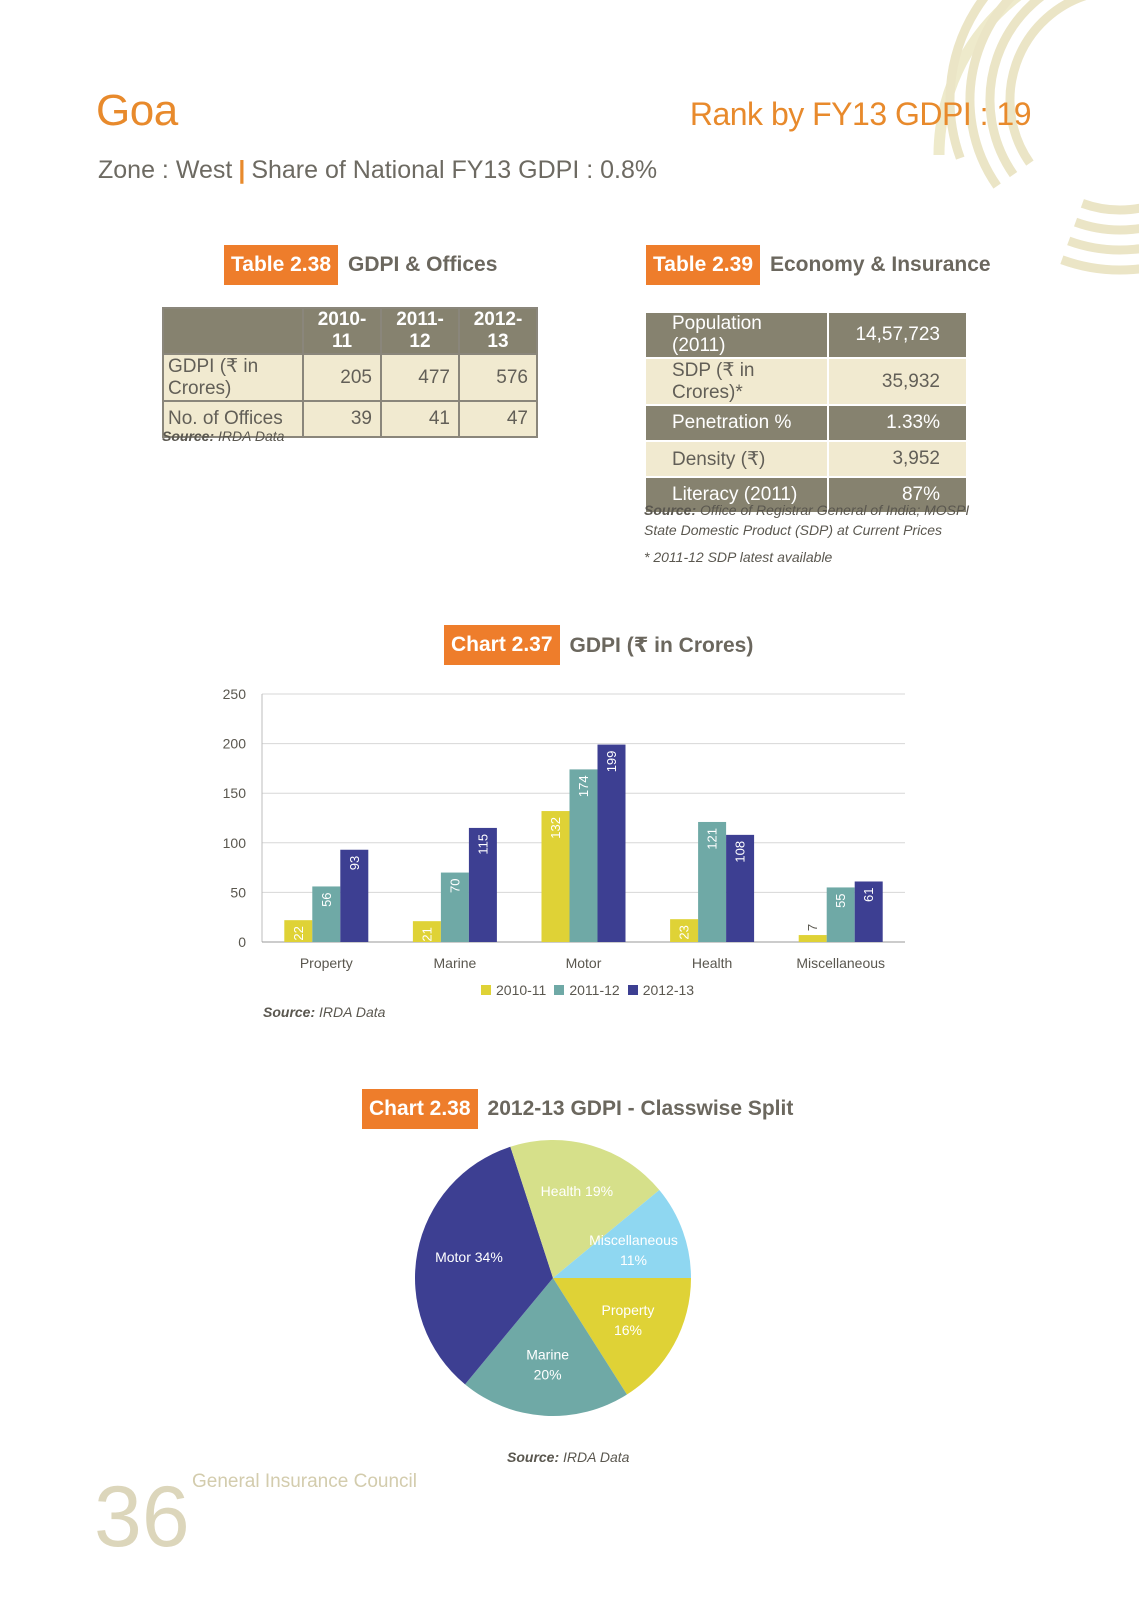 The height and width of the screenshot is (1600, 1139). Describe the element at coordinates (238, 892) in the screenshot. I see `y-tick-label: 50` at that location.